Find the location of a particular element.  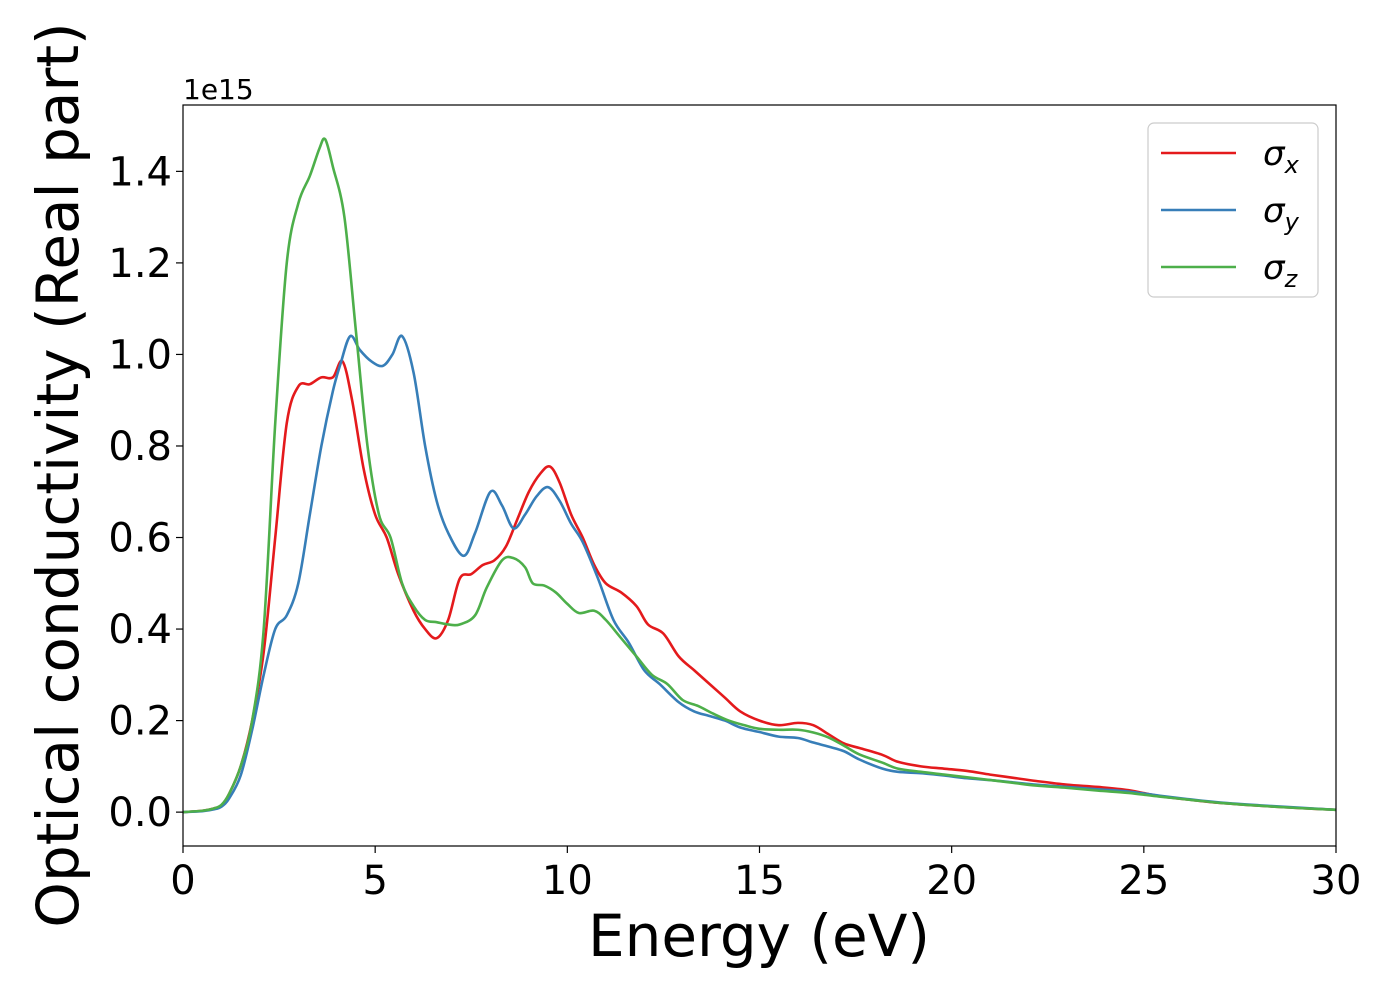

legend-item-x: σx is located at coordinates (1230, 156).